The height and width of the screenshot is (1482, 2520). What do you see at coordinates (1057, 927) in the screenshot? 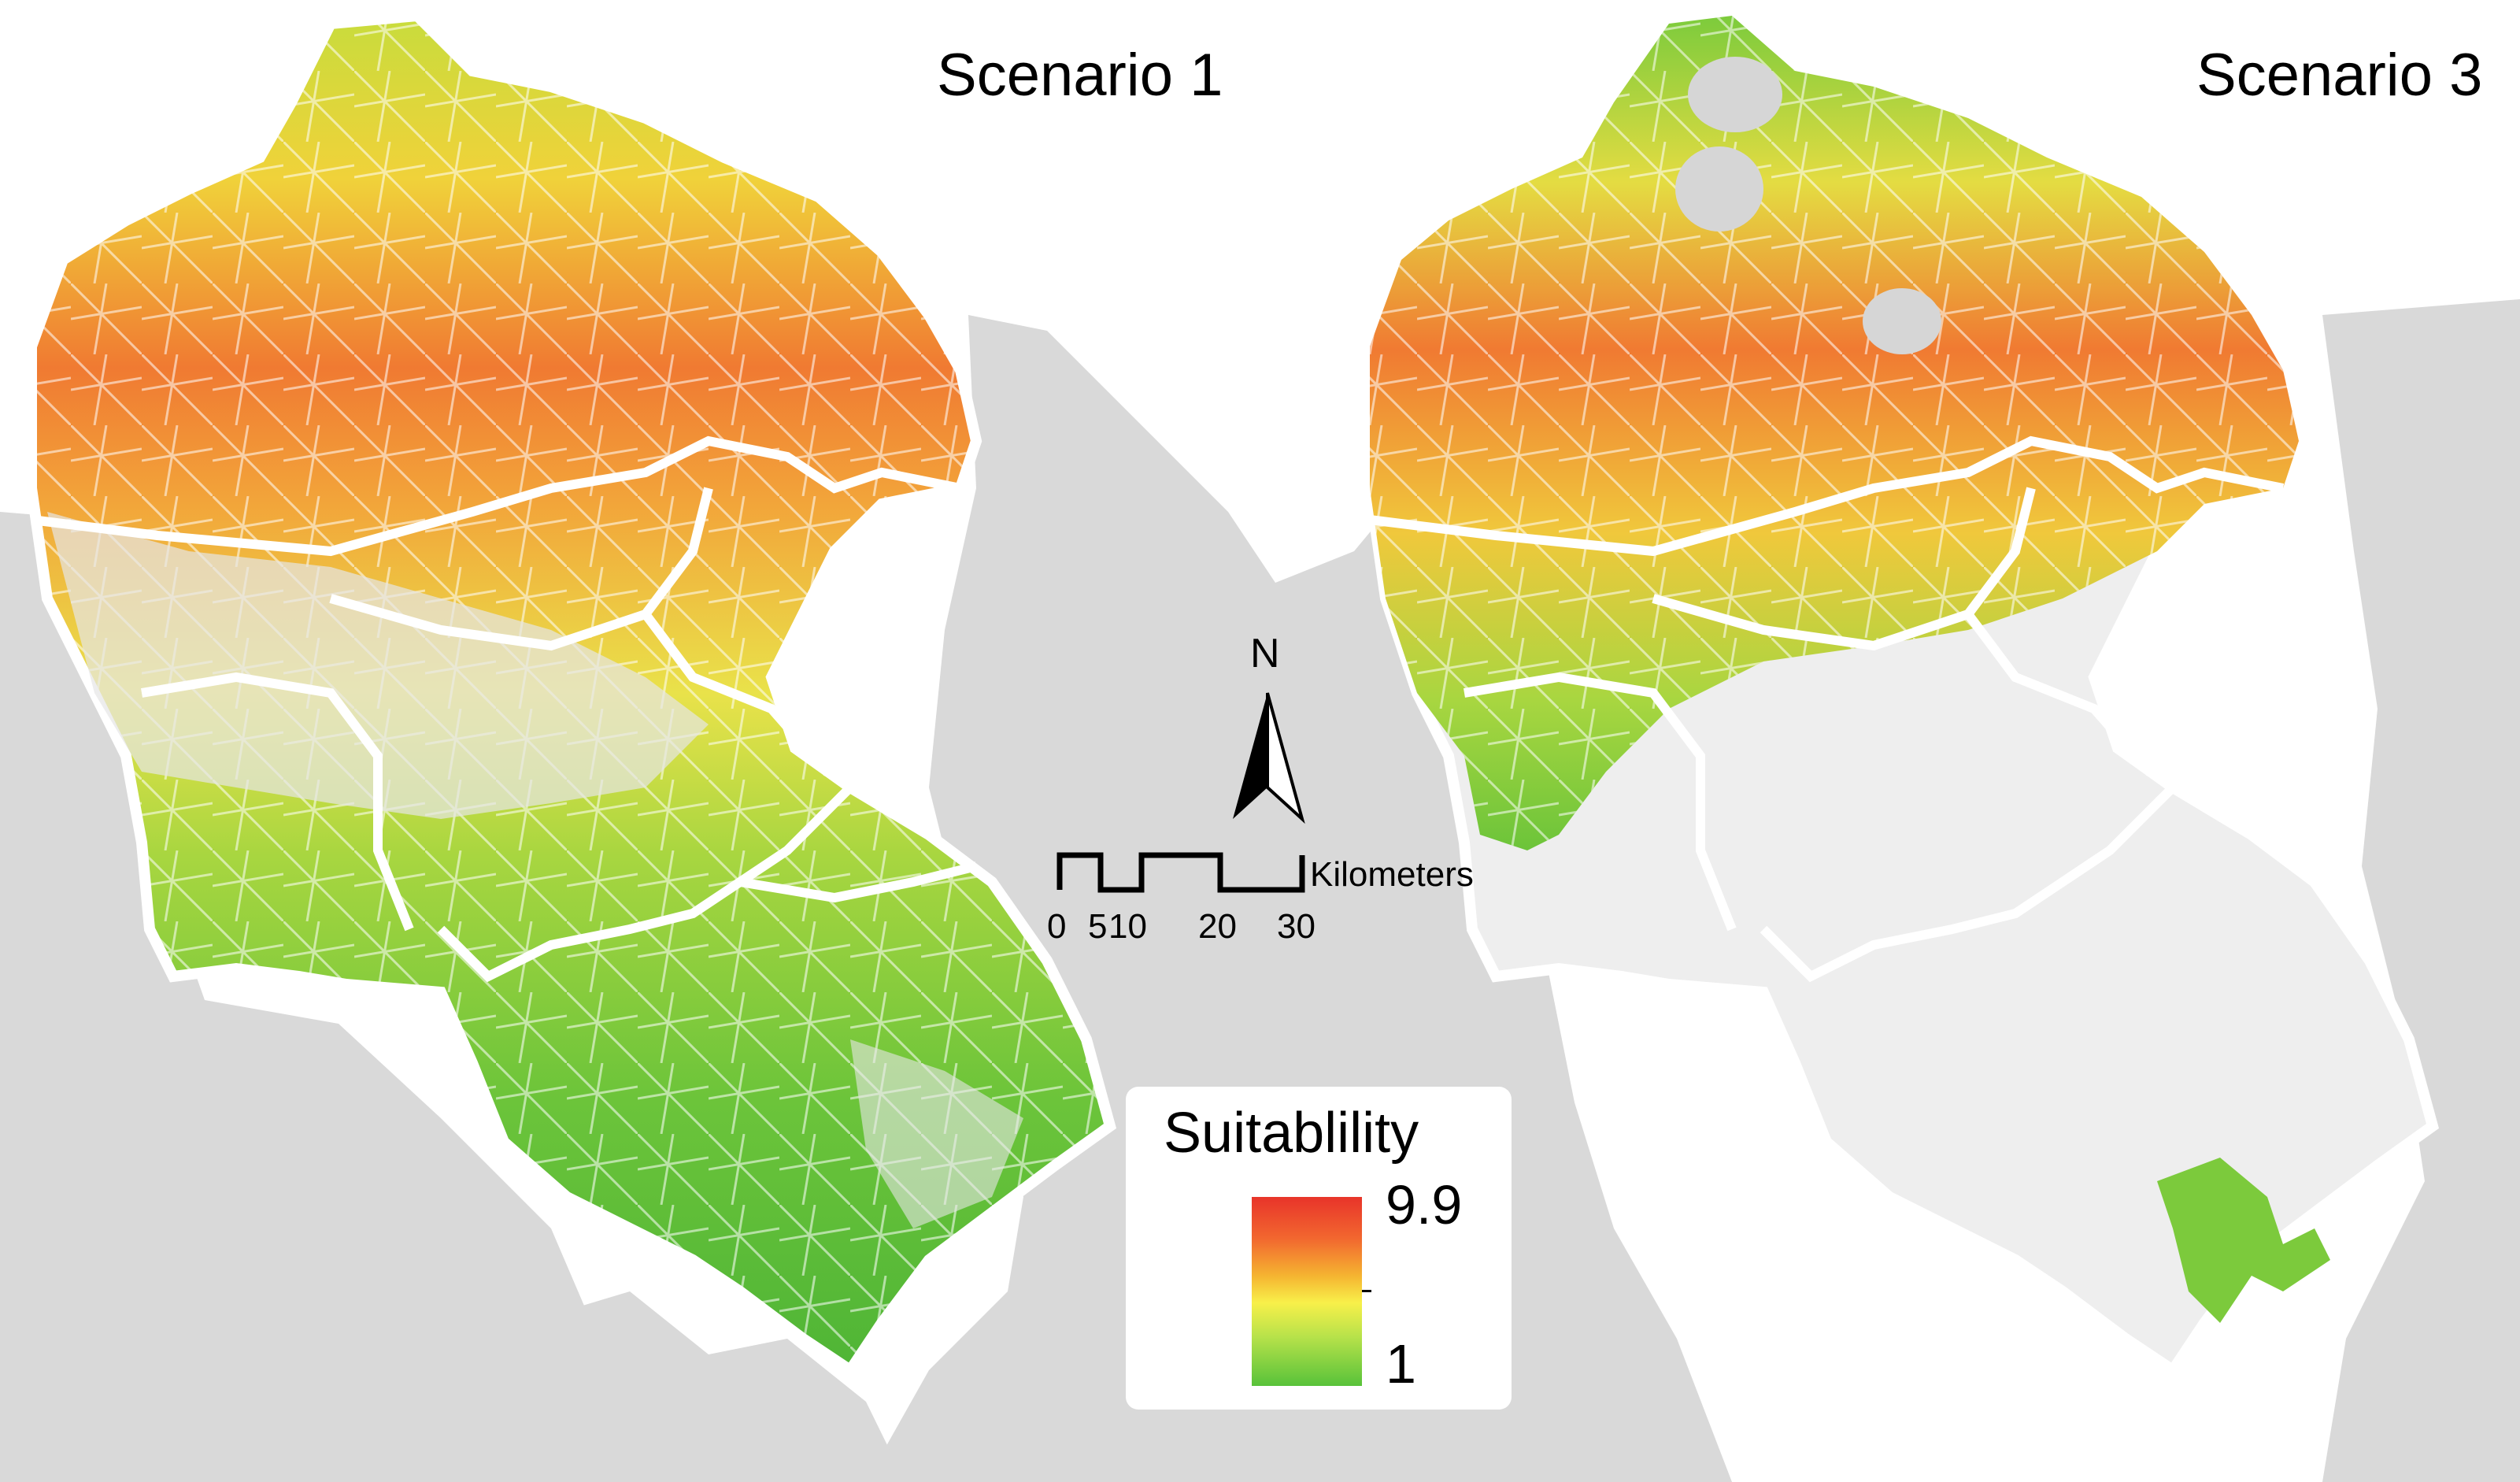
I see `scale-tick-label: 0` at bounding box center [1057, 927].